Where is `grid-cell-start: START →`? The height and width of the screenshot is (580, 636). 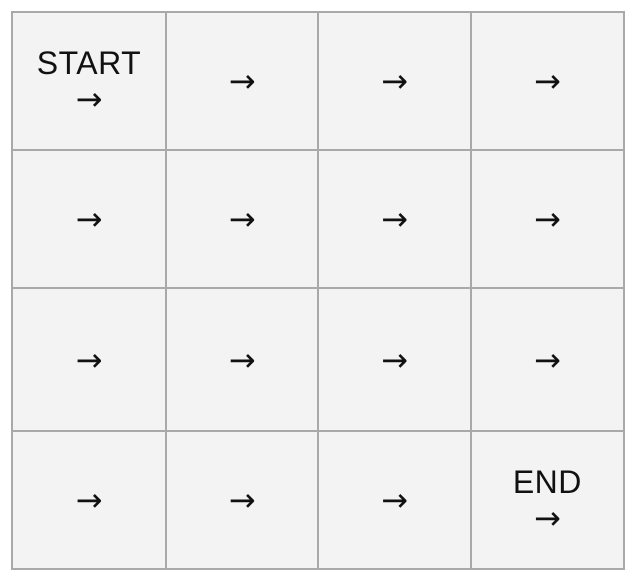 grid-cell-start: START → is located at coordinates (89, 81).